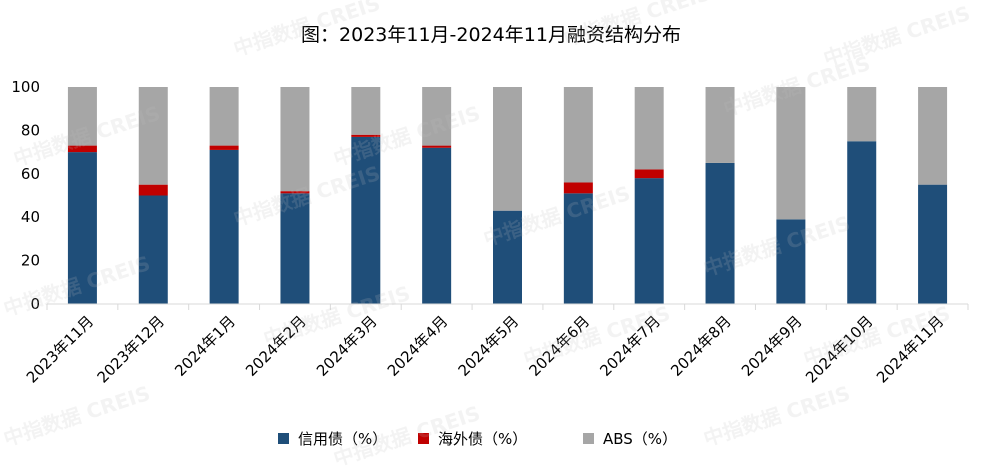  I want to click on y-tick-label: 0, so click(35, 304).